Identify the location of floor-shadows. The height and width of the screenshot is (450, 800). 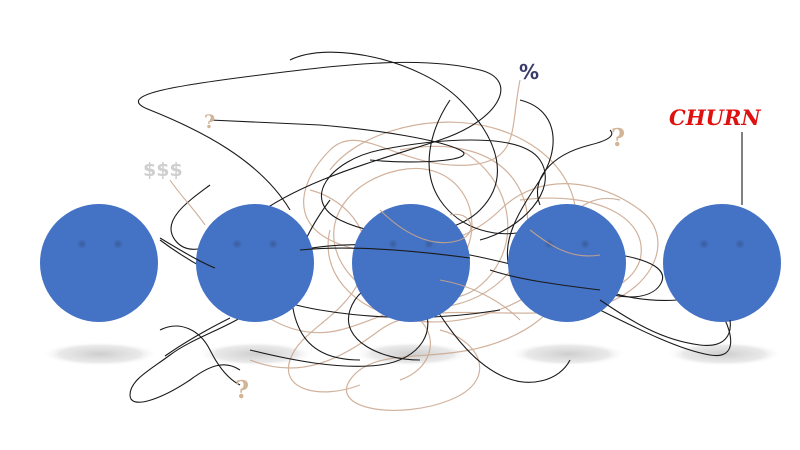
(412, 354).